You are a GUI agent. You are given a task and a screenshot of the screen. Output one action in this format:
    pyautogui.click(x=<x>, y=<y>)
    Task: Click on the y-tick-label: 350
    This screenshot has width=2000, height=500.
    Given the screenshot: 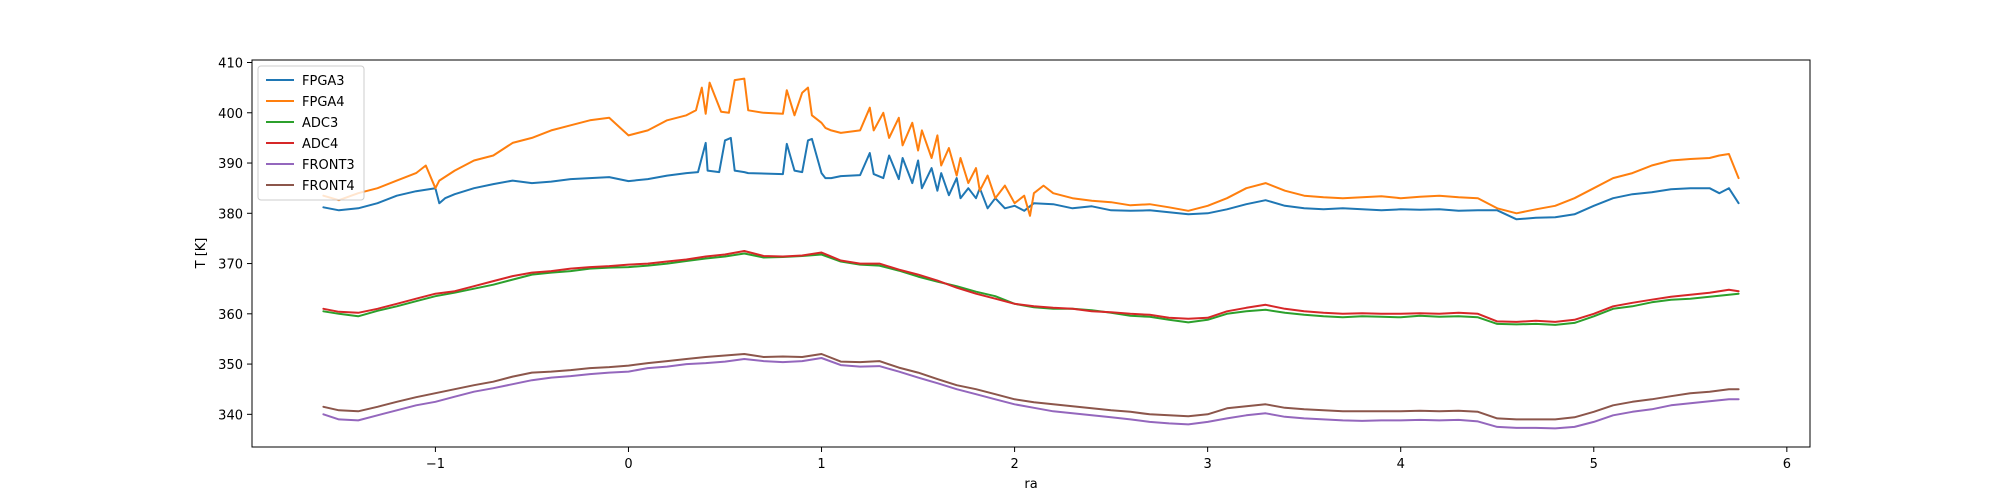 What is the action you would take?
    pyautogui.click(x=230, y=365)
    